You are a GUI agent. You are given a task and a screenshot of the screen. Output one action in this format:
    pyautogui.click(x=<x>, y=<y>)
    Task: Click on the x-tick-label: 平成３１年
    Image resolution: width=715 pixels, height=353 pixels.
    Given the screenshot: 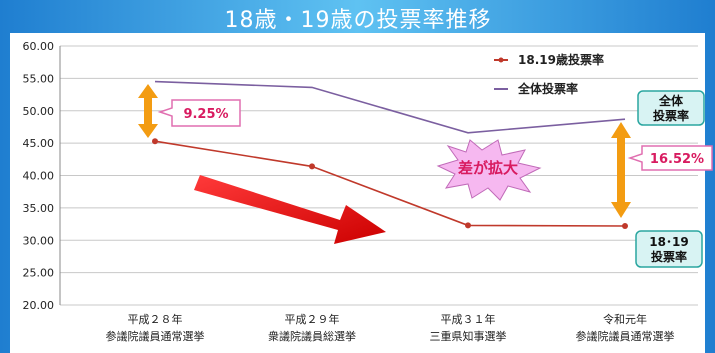 What is the action you would take?
    pyautogui.click(x=468, y=319)
    